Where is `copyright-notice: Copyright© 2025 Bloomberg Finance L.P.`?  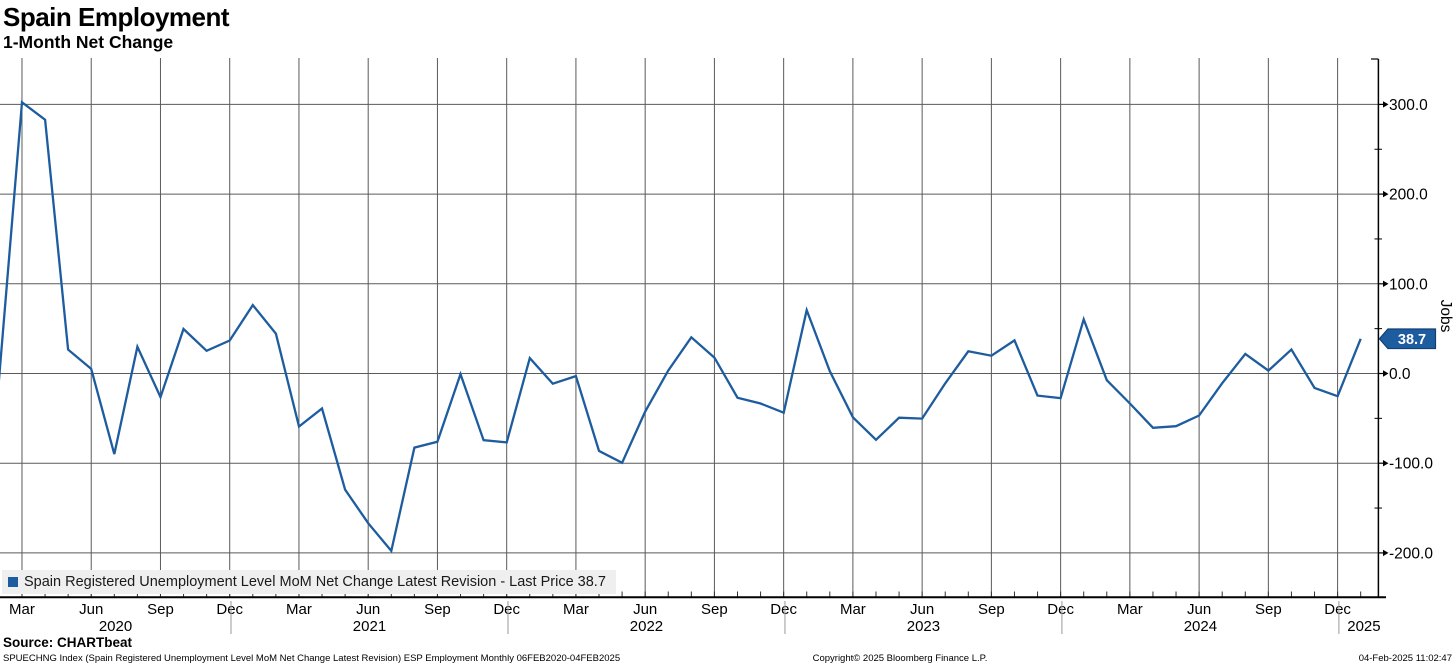 copyright-notice: Copyright© 2025 Bloomberg Finance L.P. is located at coordinates (900, 658).